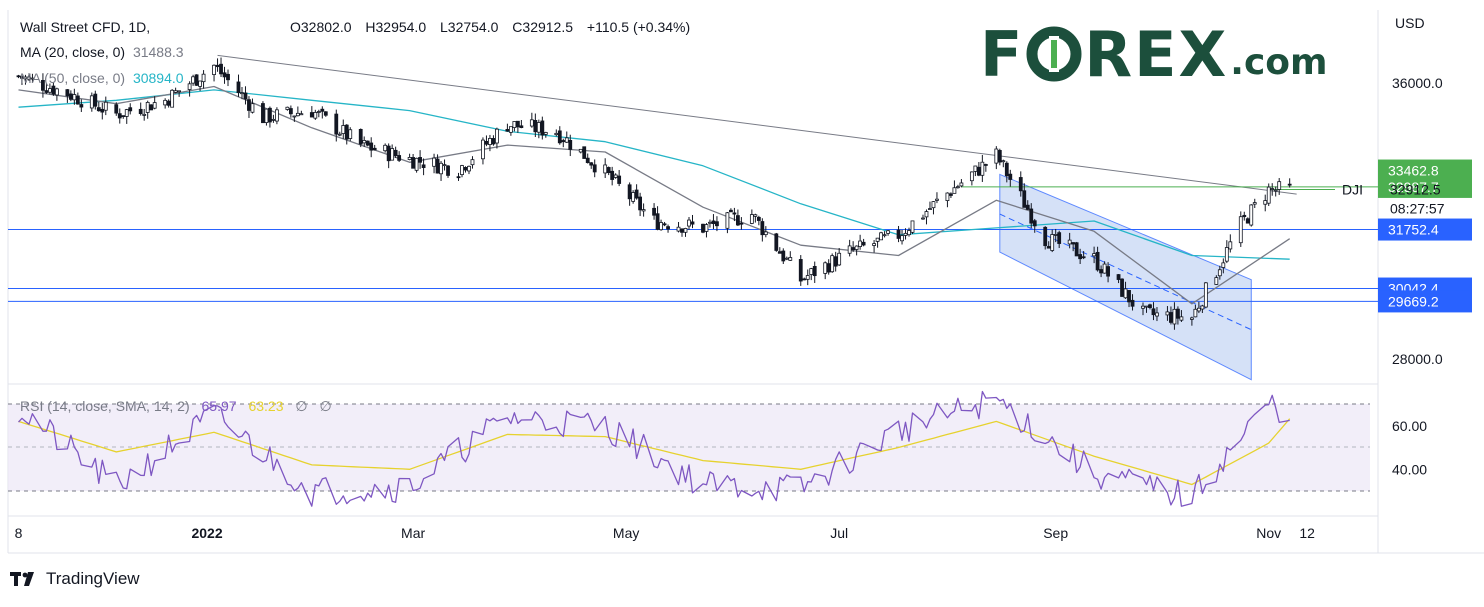  I want to click on channel-midline, so click(1125, 272).